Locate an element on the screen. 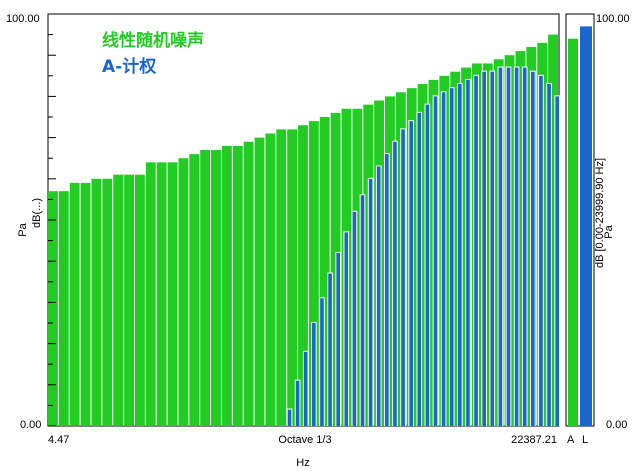  x-left-label: 4.47 is located at coordinates (58, 440).